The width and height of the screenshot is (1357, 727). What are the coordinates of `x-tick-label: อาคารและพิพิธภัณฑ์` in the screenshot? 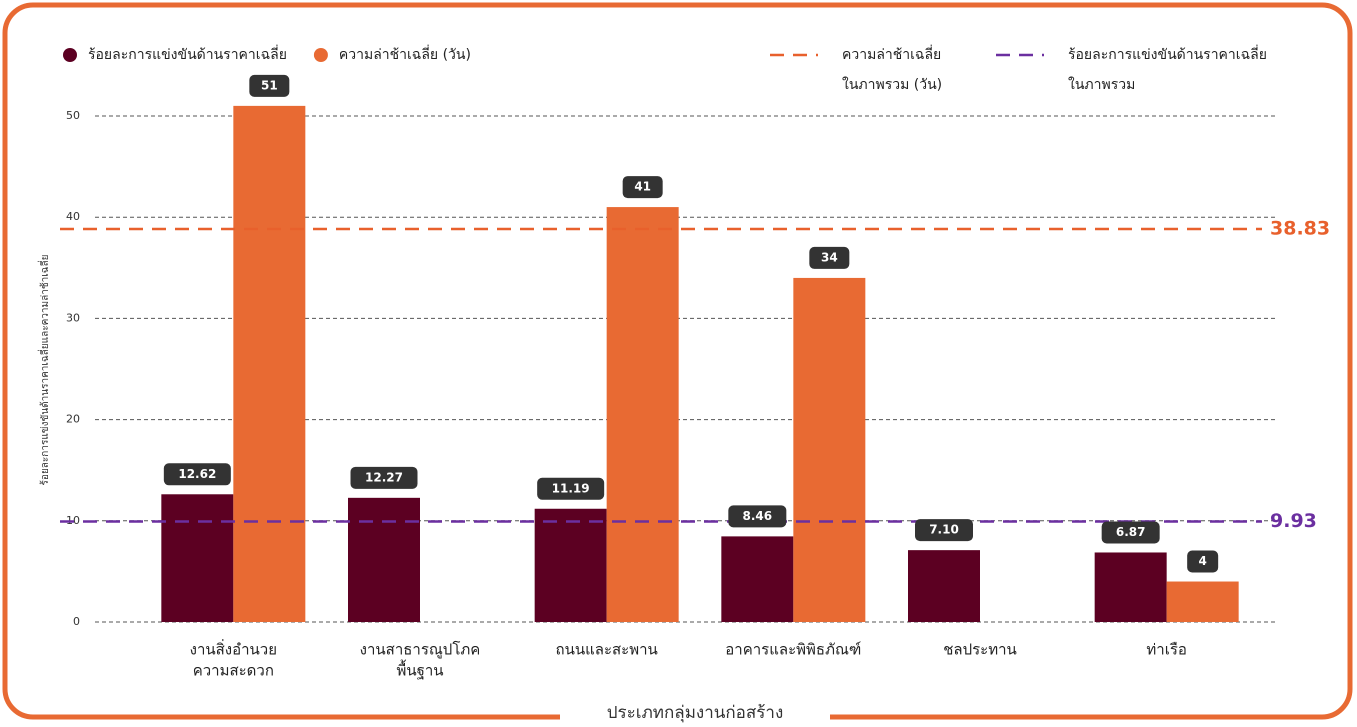 It's located at (793, 650).